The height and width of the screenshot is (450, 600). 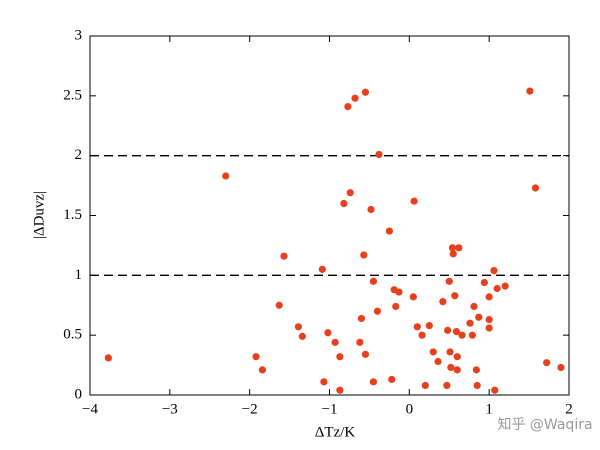 What do you see at coordinates (39, 215) in the screenshot?
I see `y-axis-label: |ΔDuvz|` at bounding box center [39, 215].